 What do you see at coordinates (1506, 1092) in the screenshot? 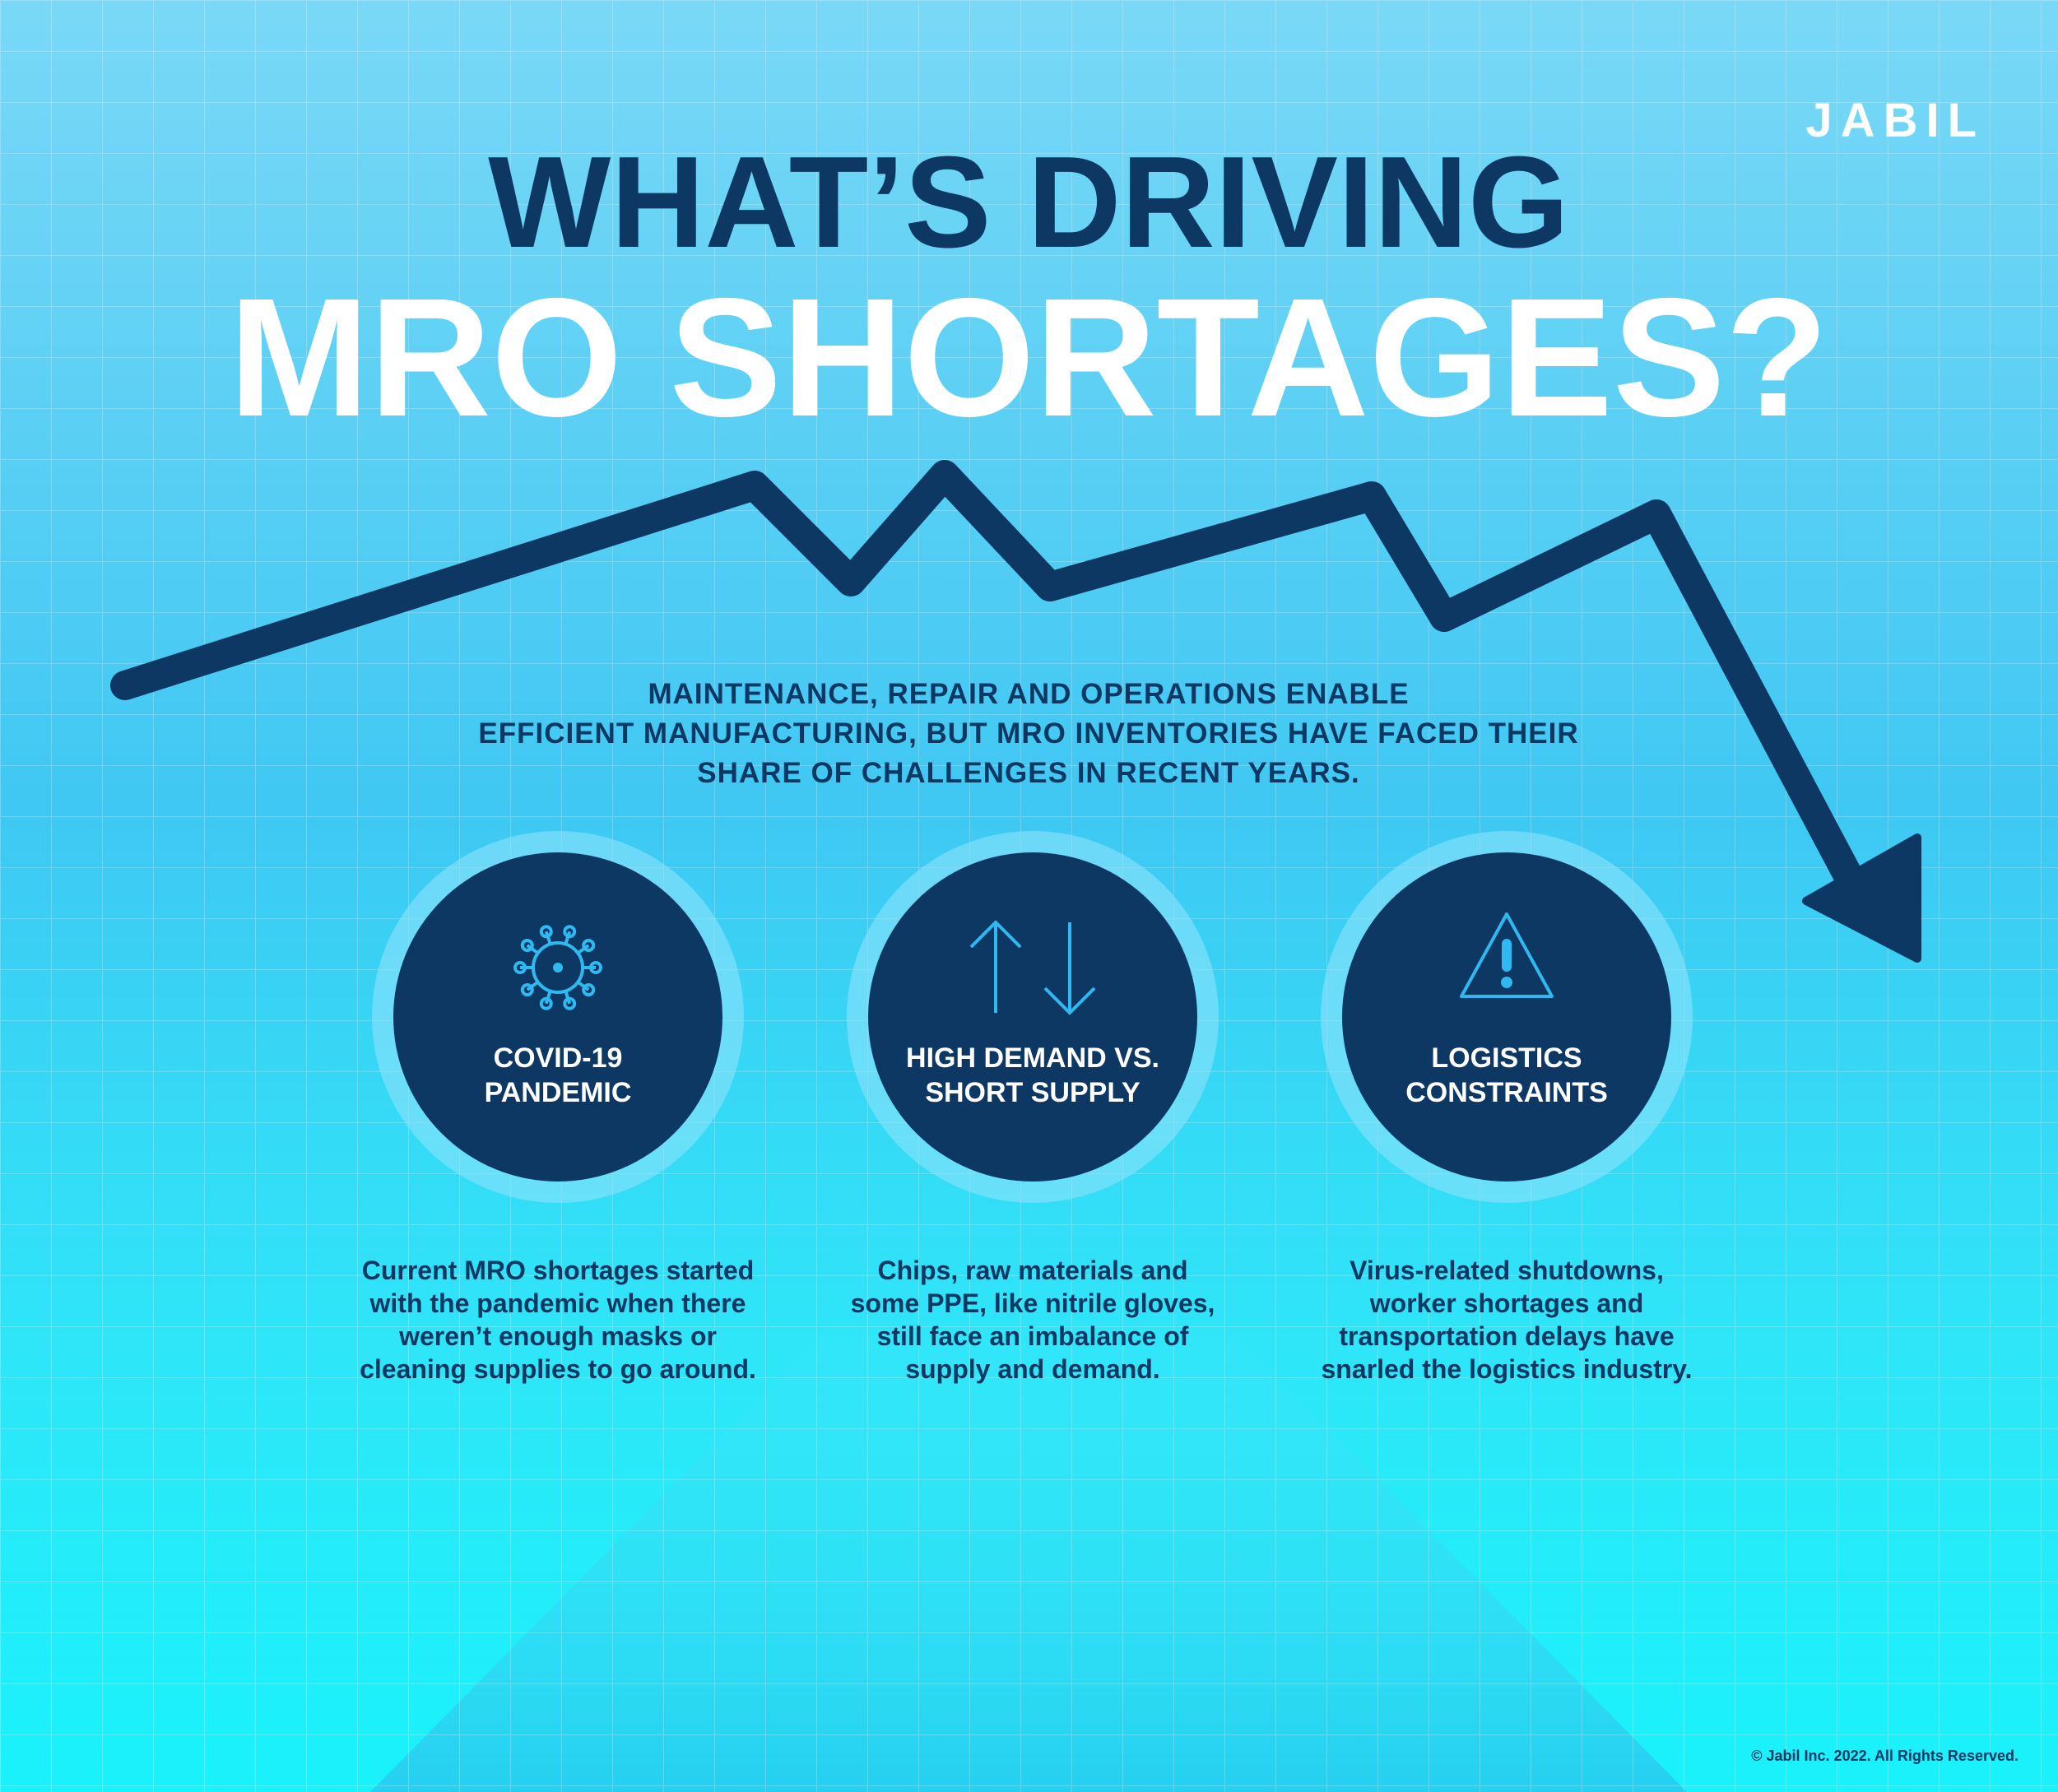
I see `card-title: CONSTRAINTS` at bounding box center [1506, 1092].